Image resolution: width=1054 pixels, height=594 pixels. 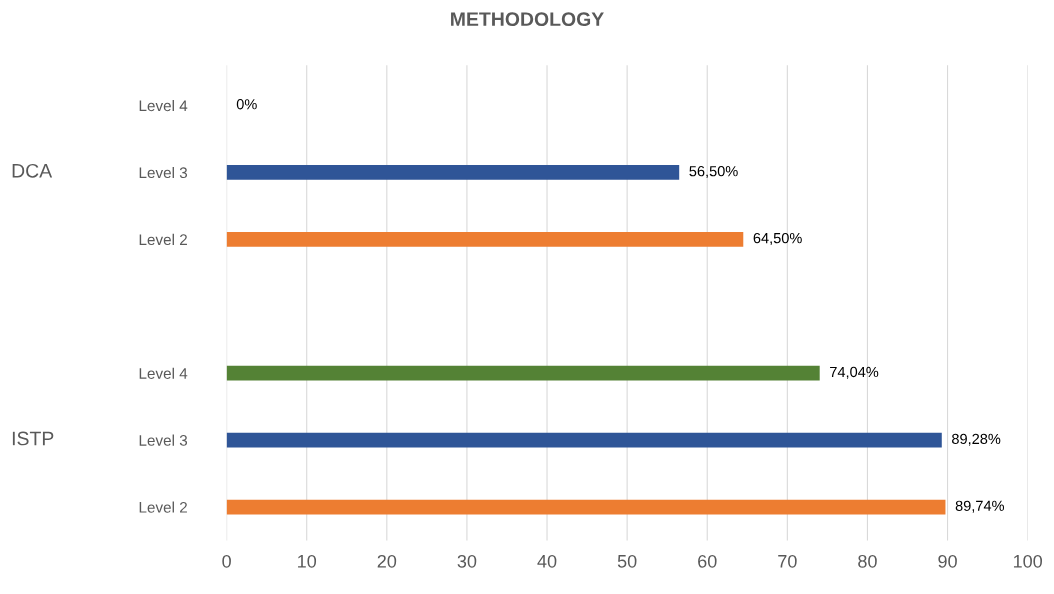 I want to click on x-tick-label: 100, so click(x=1028, y=561).